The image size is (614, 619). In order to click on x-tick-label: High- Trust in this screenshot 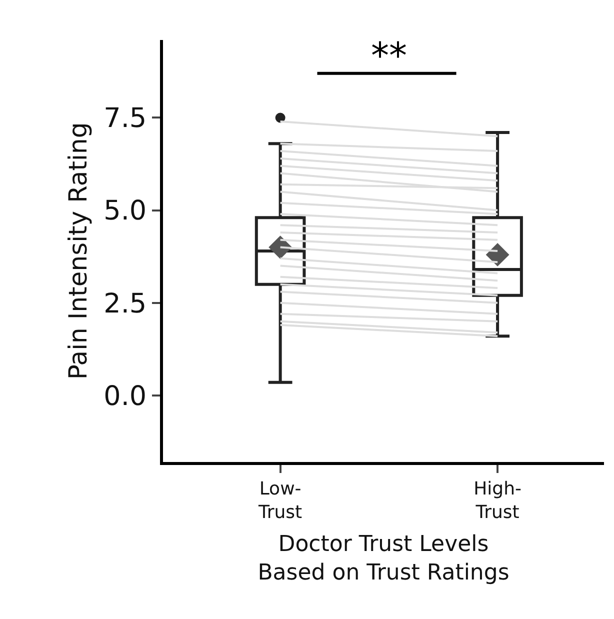, I will do `click(498, 500)`.